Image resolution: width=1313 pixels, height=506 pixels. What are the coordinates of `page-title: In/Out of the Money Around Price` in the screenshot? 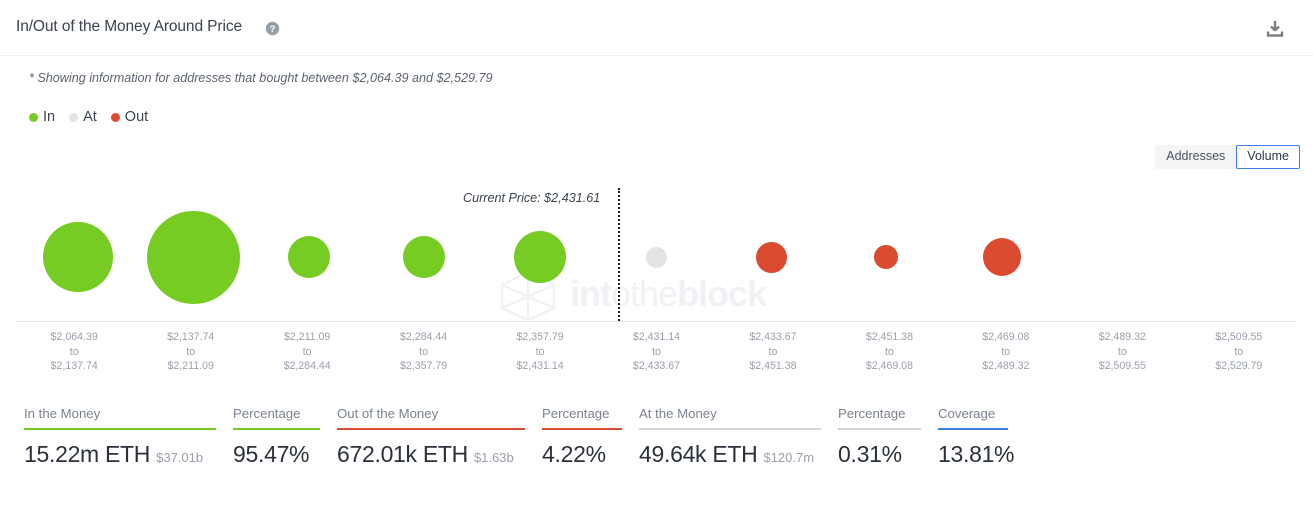 It's located at (129, 26).